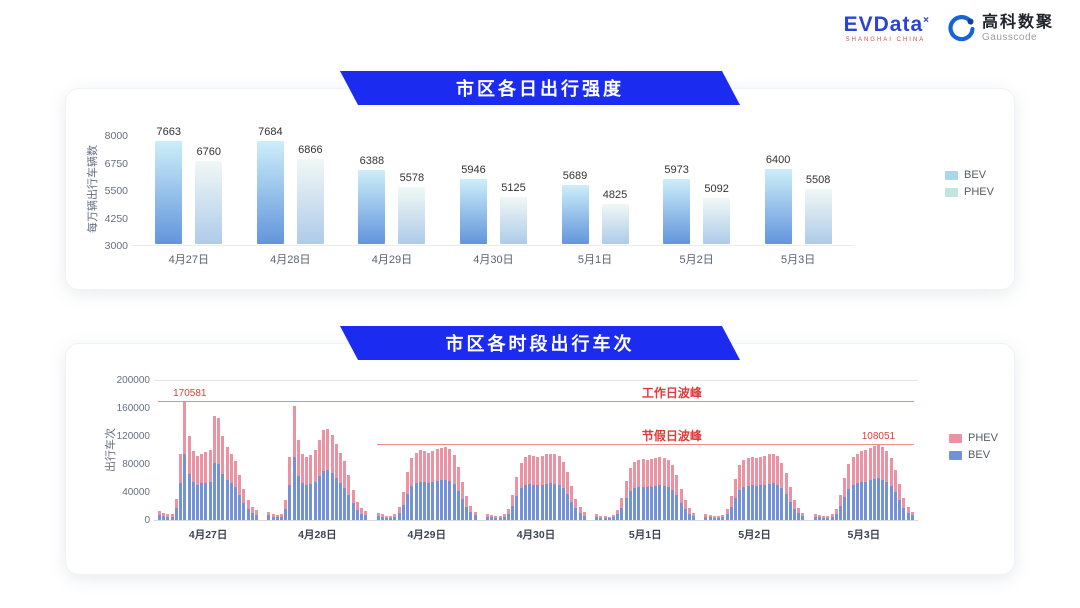 Image resolution: width=1080 pixels, height=608 pixels. I want to click on bev-bar-column: 6400, so click(778, 199).